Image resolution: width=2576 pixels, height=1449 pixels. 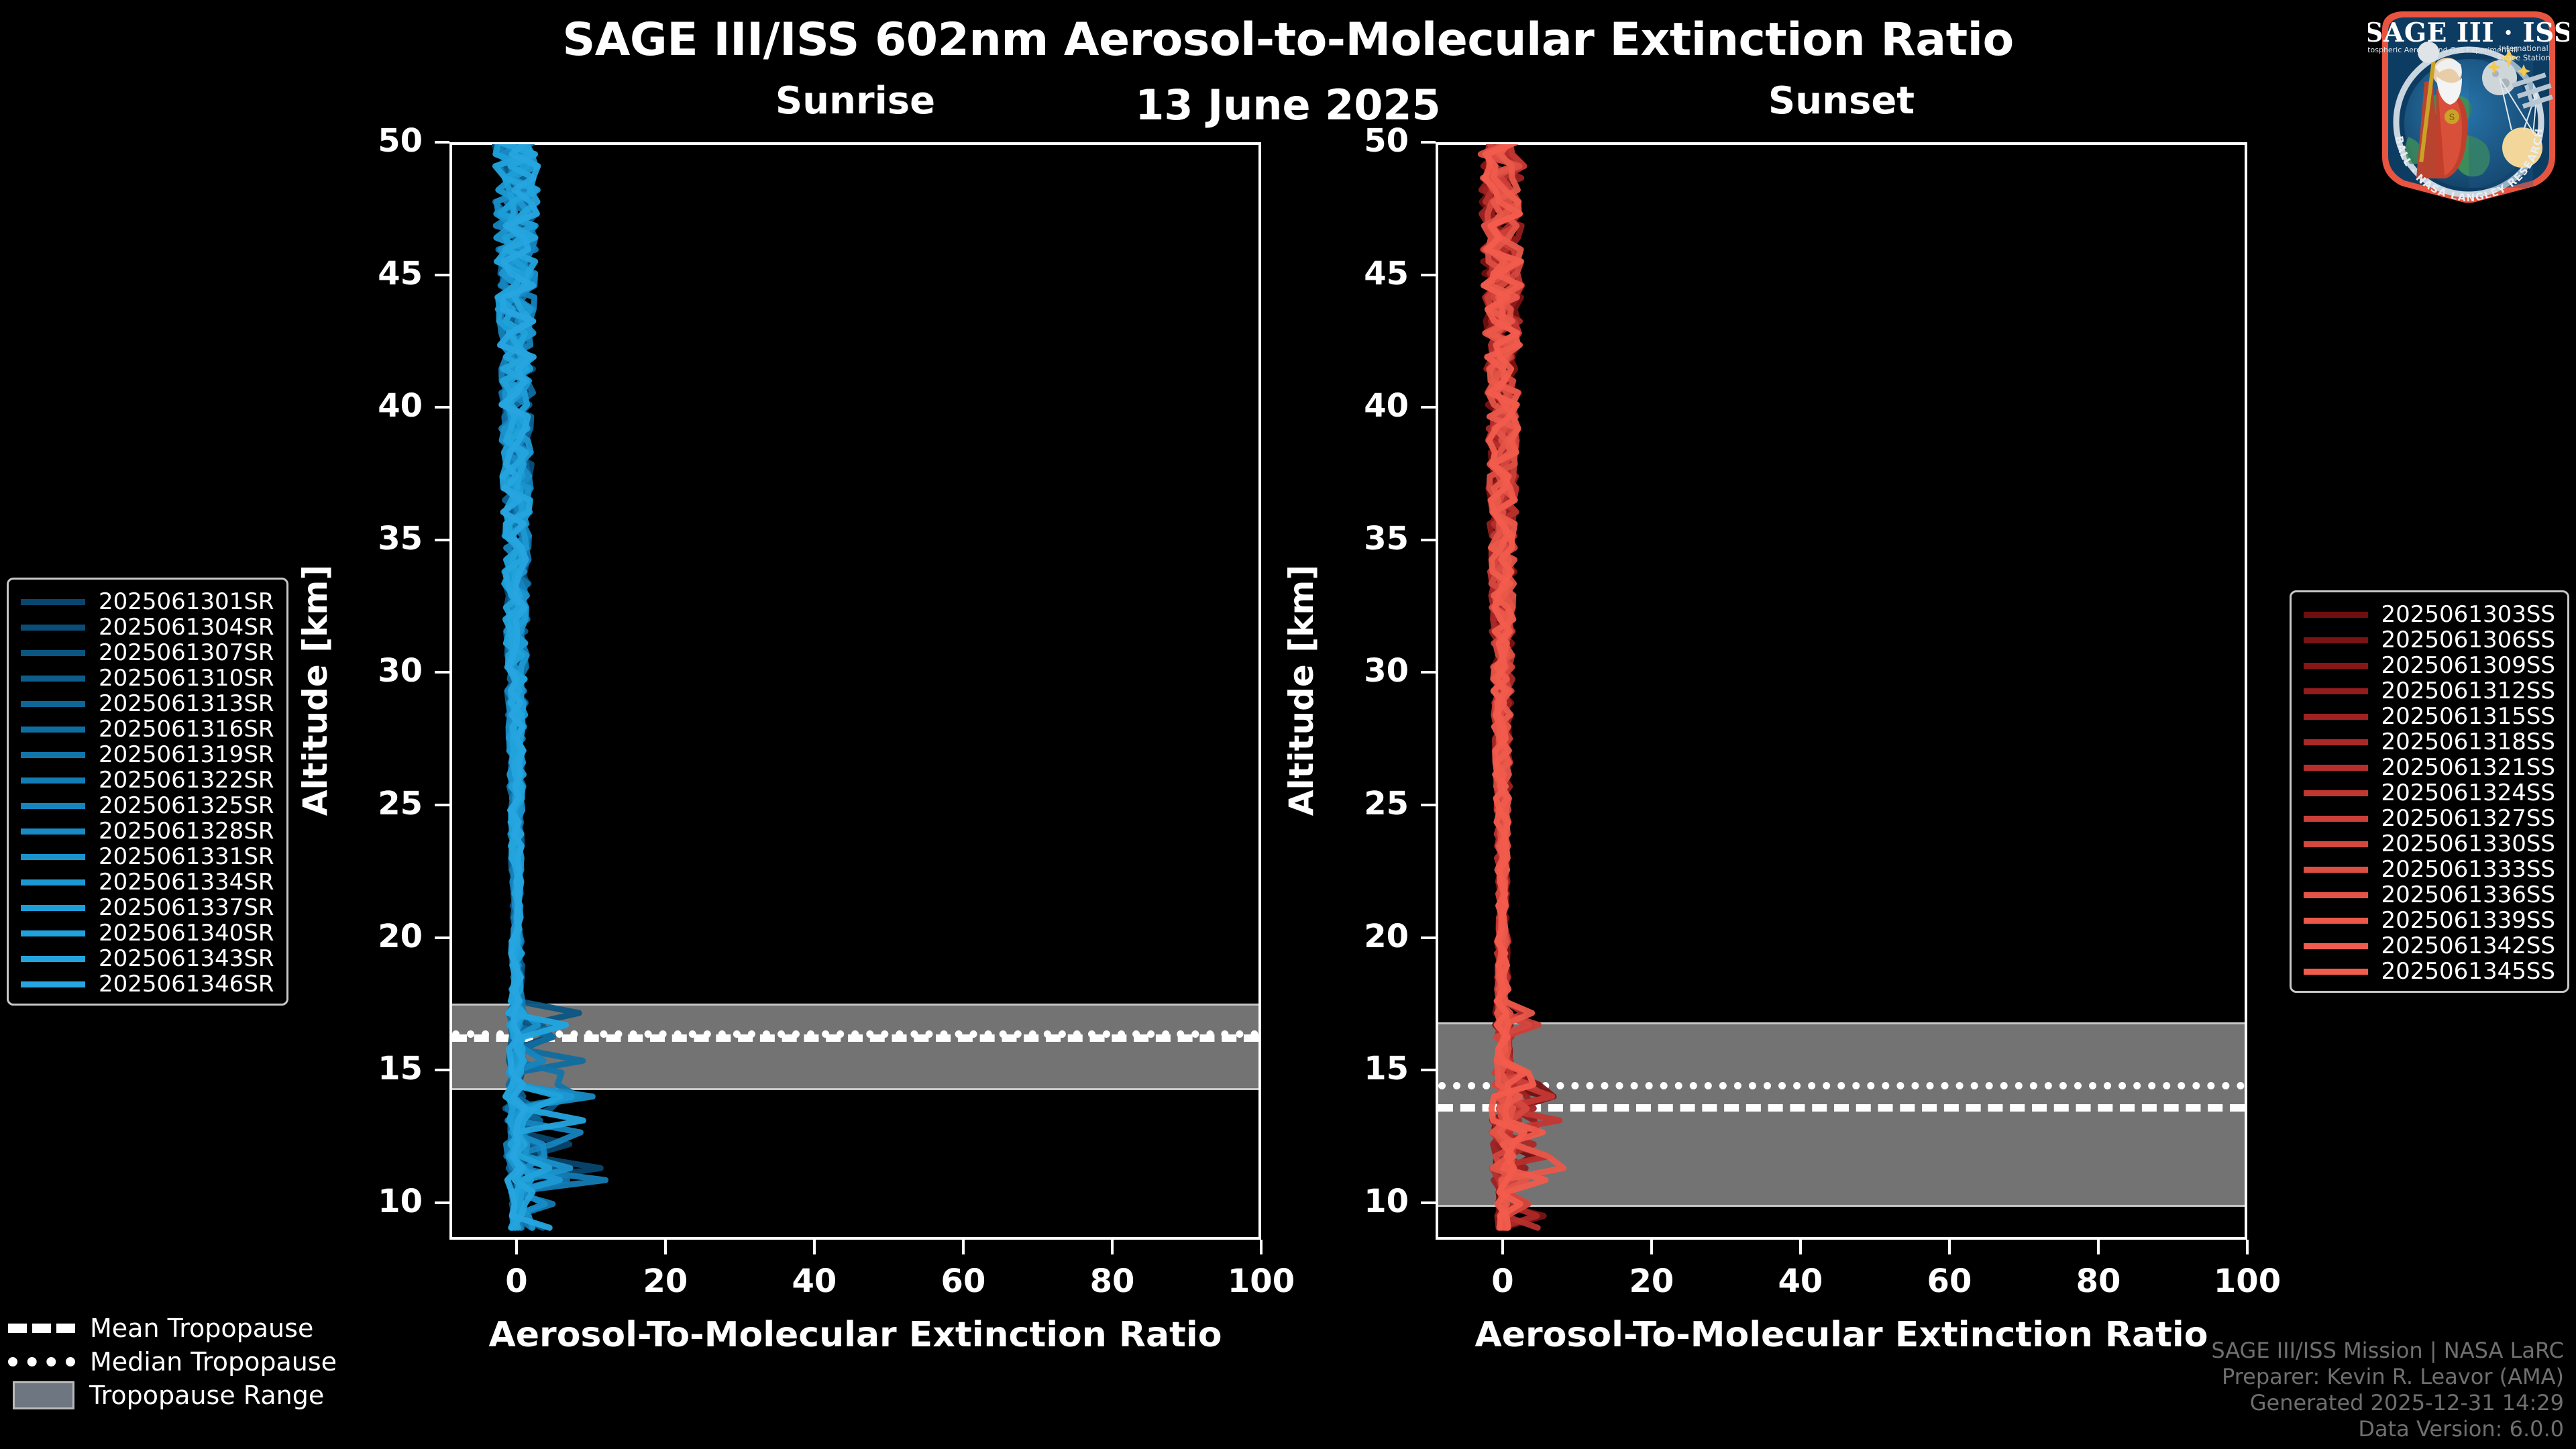 What do you see at coordinates (186, 984) in the screenshot?
I see `legend-label: 2025061346SR` at bounding box center [186, 984].